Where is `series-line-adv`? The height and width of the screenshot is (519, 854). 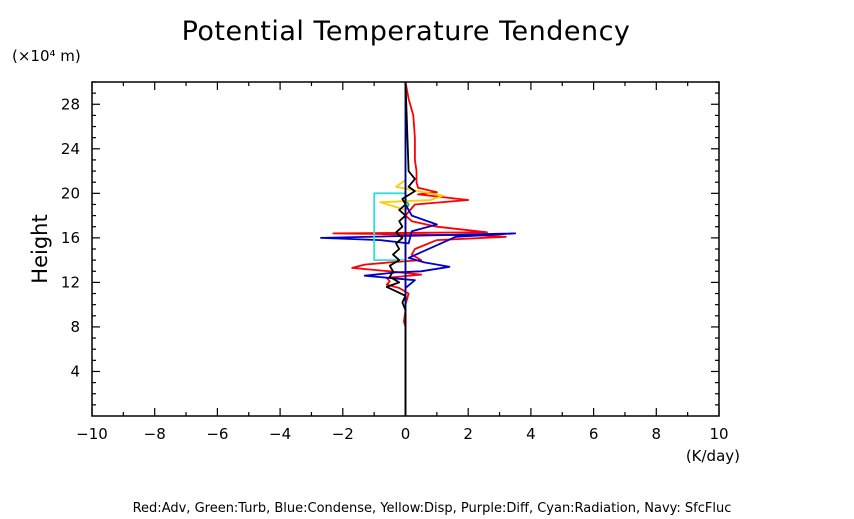 series-line-adv is located at coordinates (419, 248).